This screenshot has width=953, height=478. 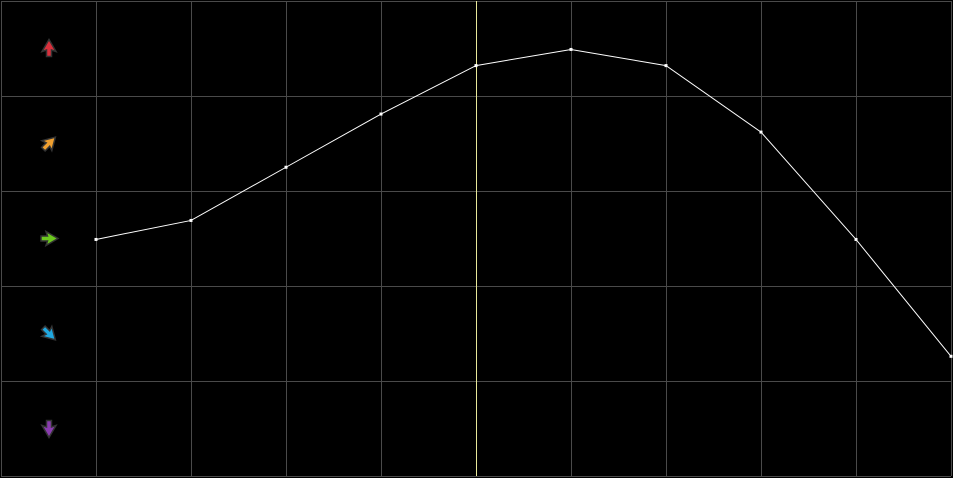 I want to click on arrow-right-icon, so click(x=50, y=238).